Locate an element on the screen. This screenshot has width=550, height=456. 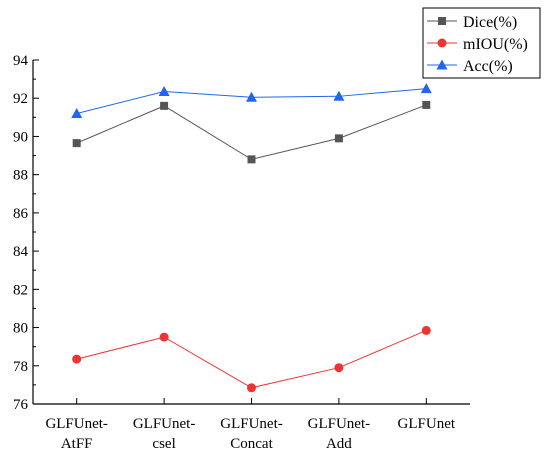
x-tick-label-line: GLFUnet is located at coordinates (427, 424).